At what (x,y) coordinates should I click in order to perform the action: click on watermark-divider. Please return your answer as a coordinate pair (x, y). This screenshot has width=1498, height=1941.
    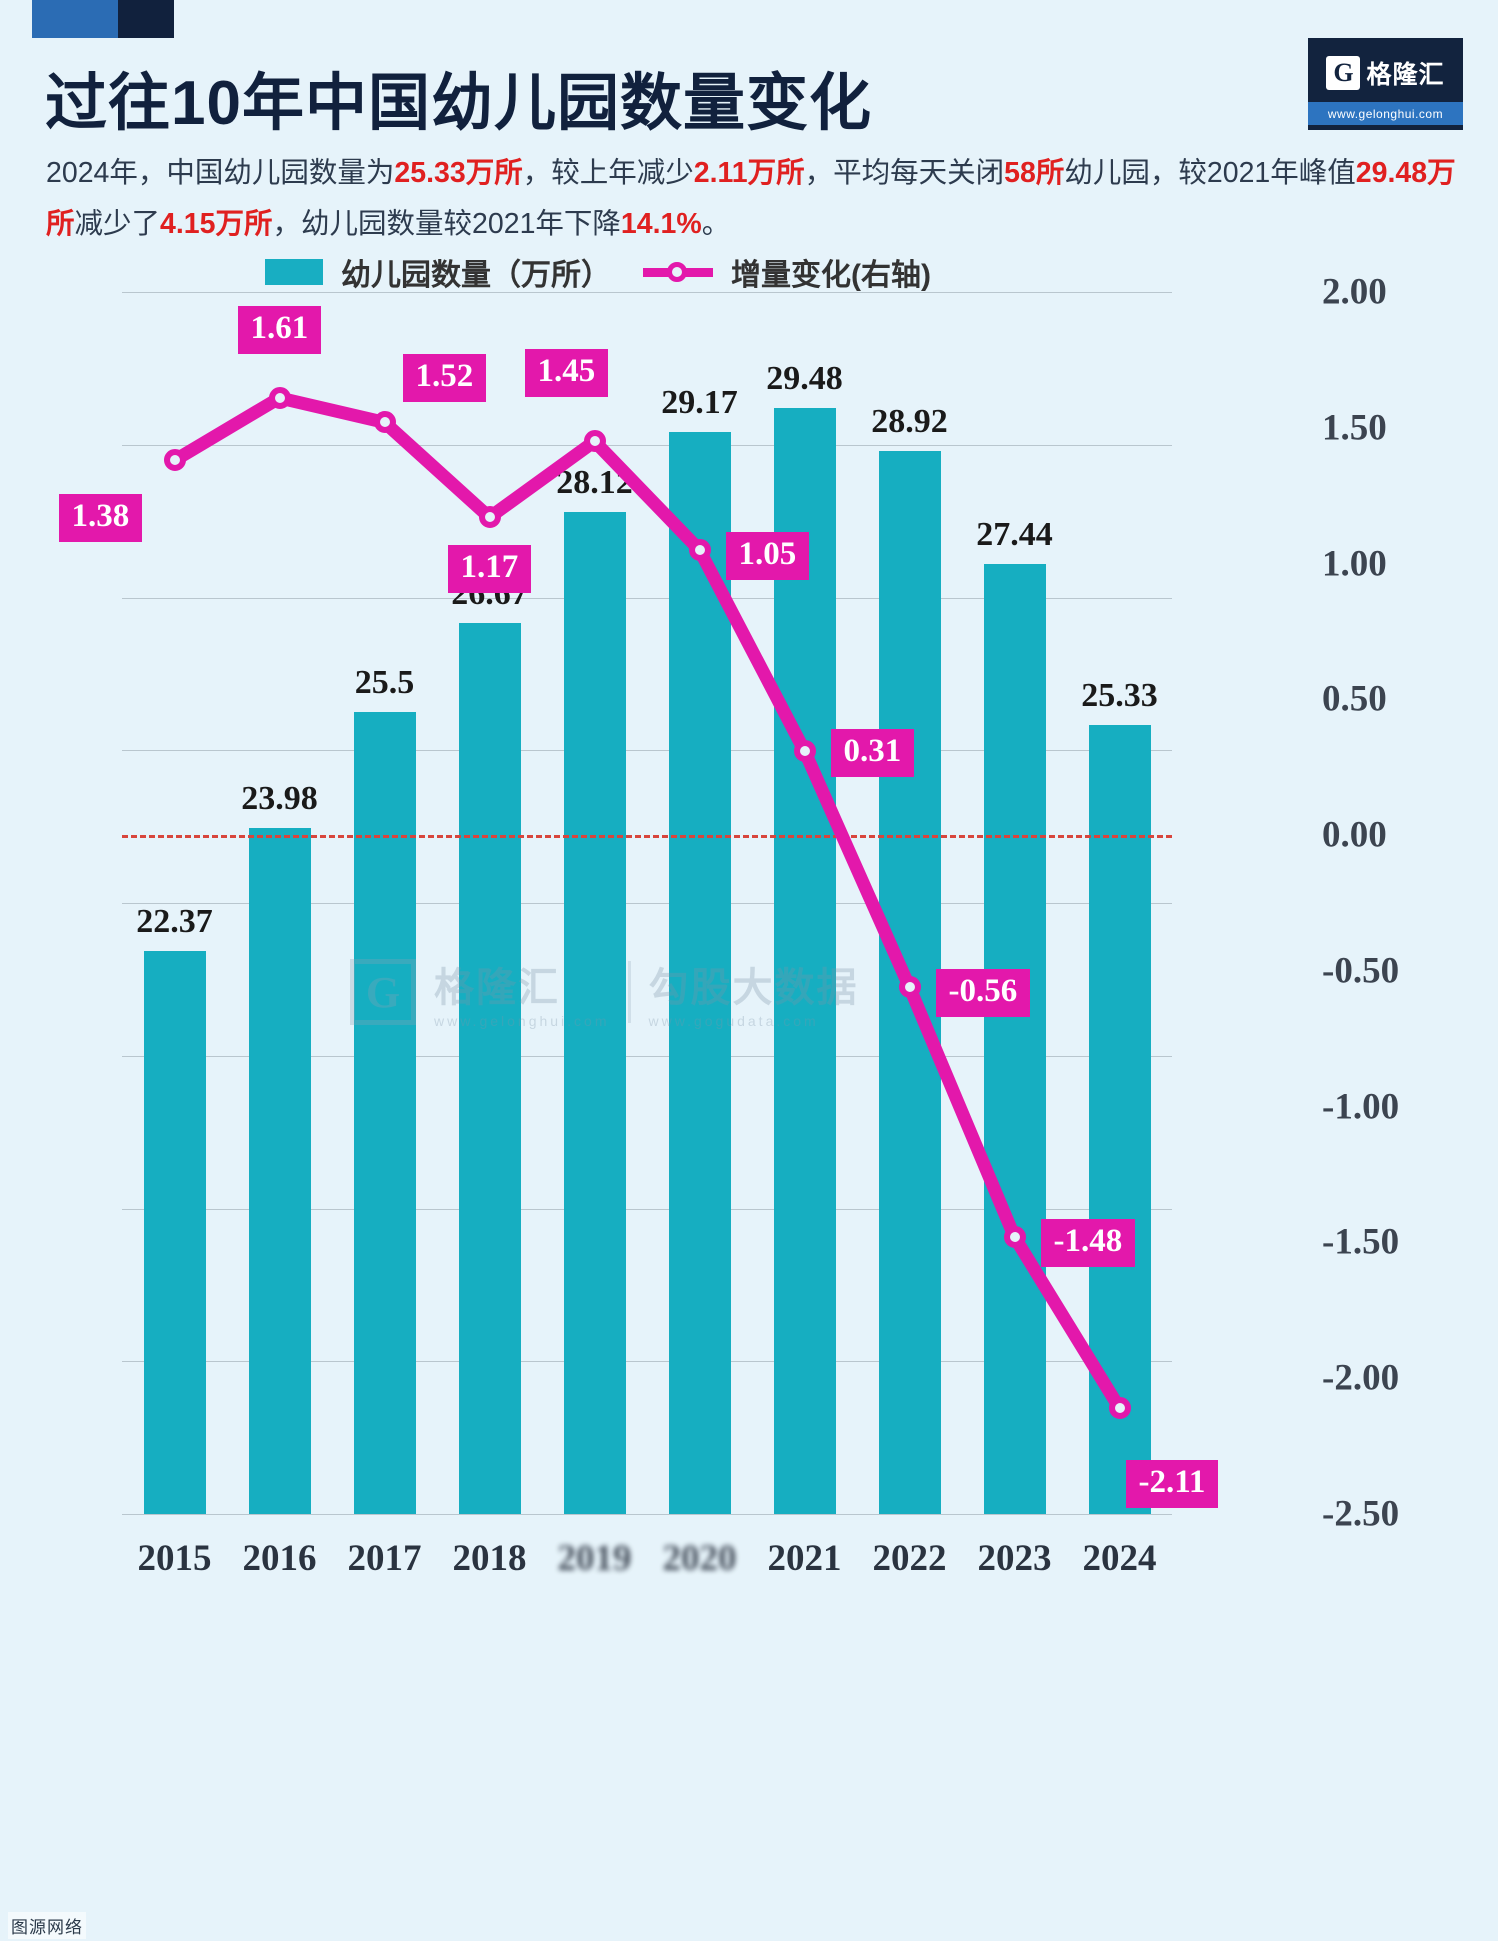
    Looking at the image, I should click on (629, 992).